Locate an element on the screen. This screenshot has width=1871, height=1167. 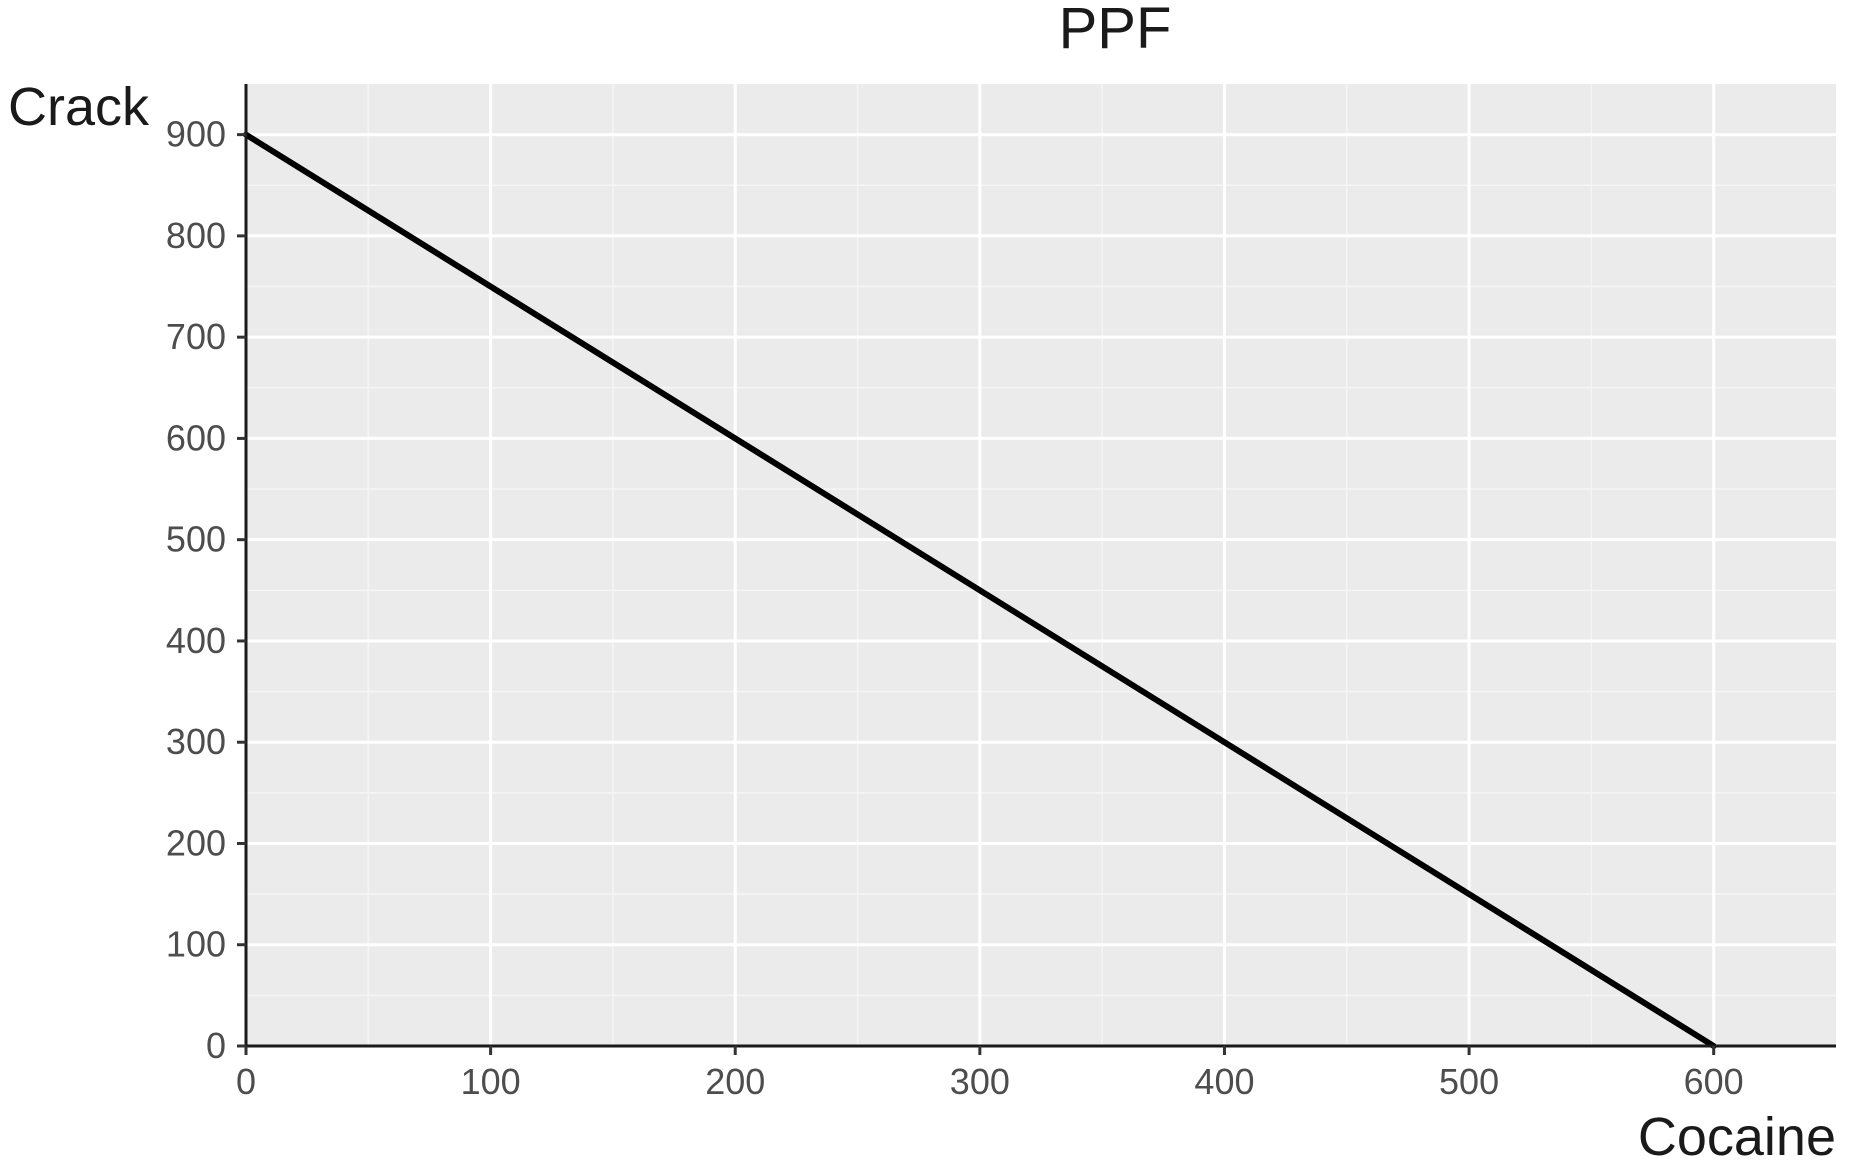
x-tick-label: 600 is located at coordinates (1714, 1081).